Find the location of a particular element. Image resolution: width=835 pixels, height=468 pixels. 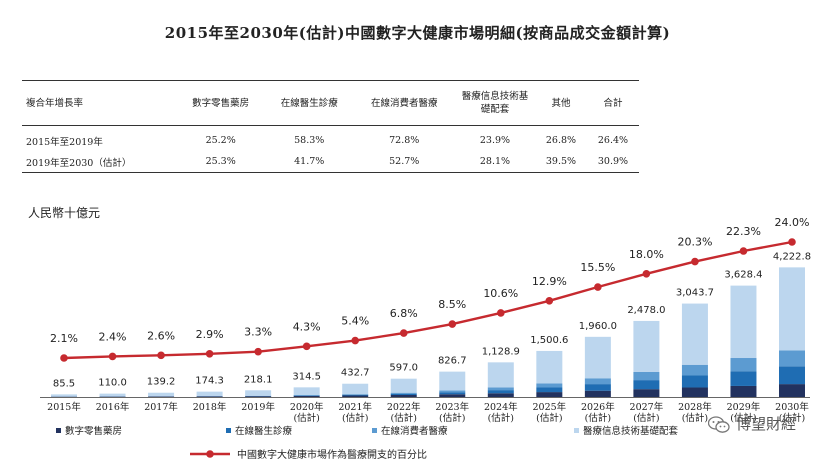

x-tick-label: 2026年 is located at coordinates (598, 407).